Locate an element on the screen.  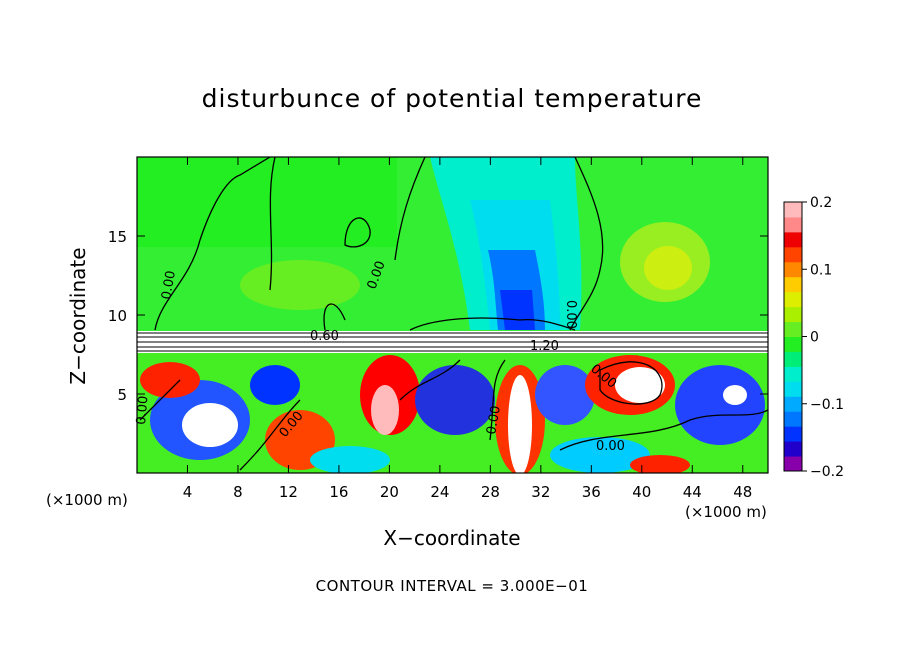
y-tick-label: 5 is located at coordinates (122, 395).